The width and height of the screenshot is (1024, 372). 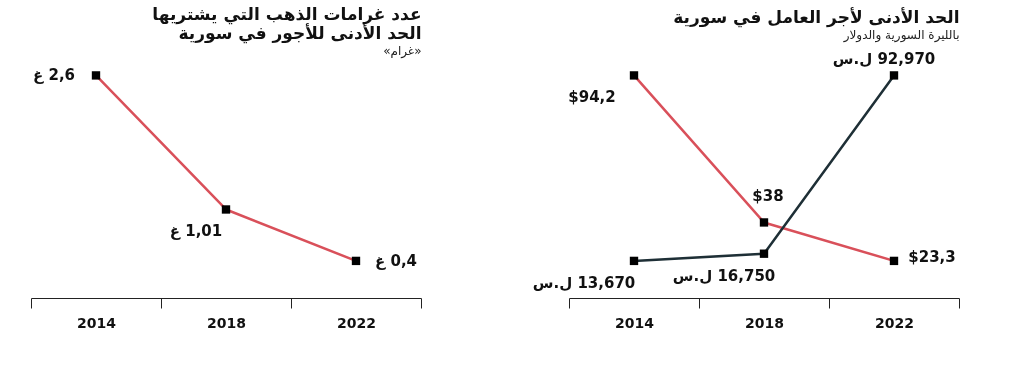 I want to click on chart-title: الحد الأدنى لأجر العامل في سورية, so click(x=816, y=18).